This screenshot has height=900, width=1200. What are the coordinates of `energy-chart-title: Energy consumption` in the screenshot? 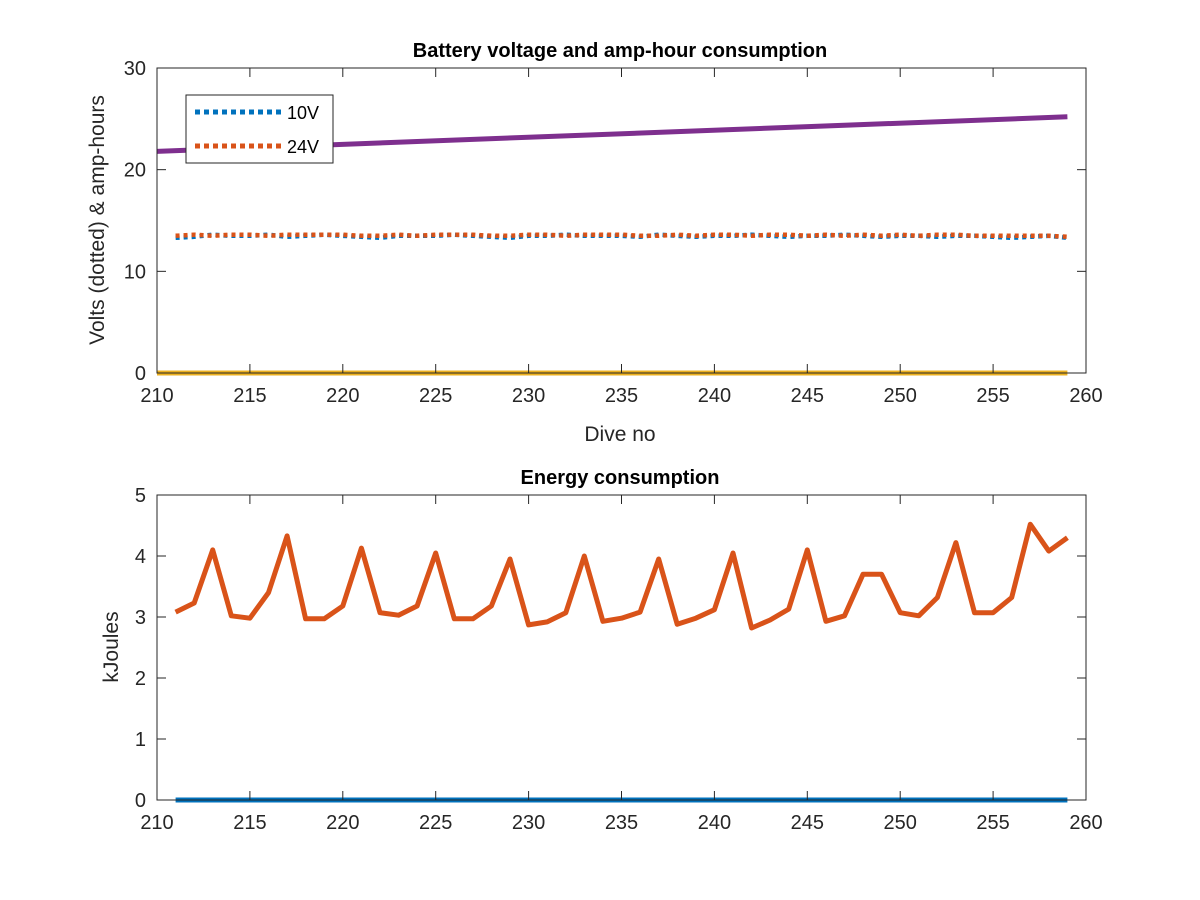 It's located at (620, 478).